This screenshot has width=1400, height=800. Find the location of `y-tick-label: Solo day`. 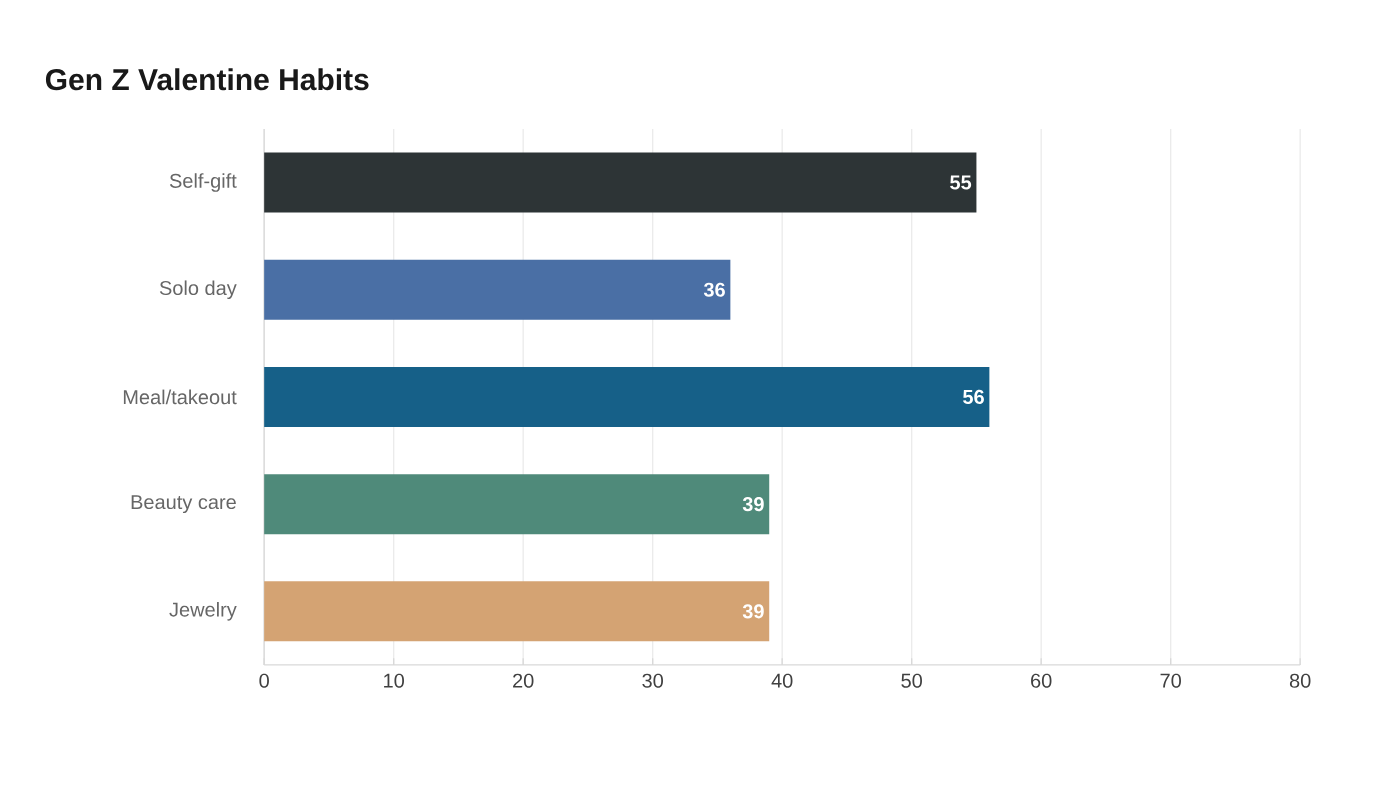

y-tick-label: Solo day is located at coordinates (198, 290).